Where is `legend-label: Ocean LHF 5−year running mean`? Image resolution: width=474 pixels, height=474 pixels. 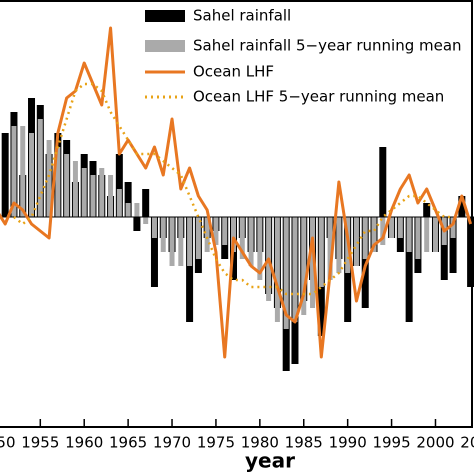
legend-label: Ocean LHF 5−year running mean is located at coordinates (318, 97).